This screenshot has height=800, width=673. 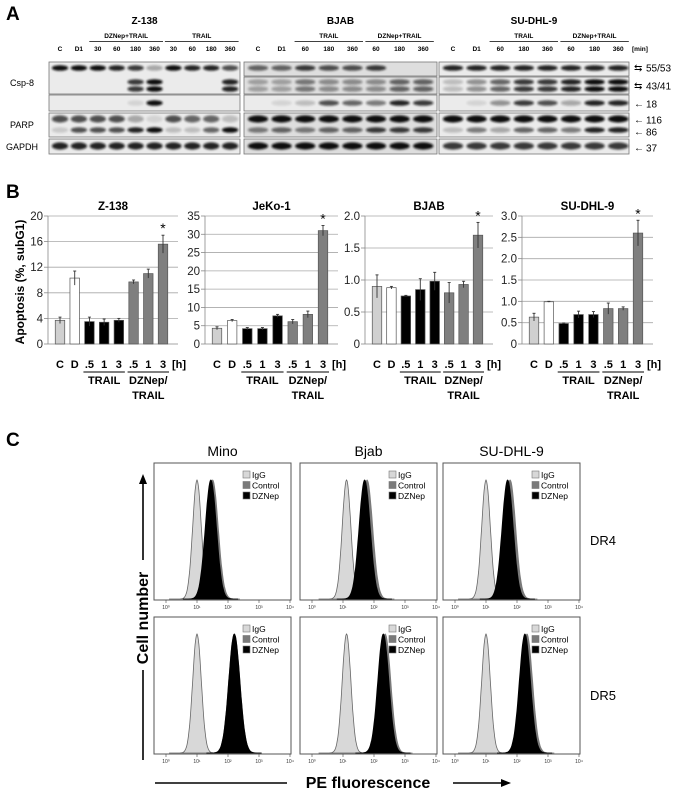 What do you see at coordinates (222, 451) in the screenshot?
I see `column-title-mino: Mino` at bounding box center [222, 451].